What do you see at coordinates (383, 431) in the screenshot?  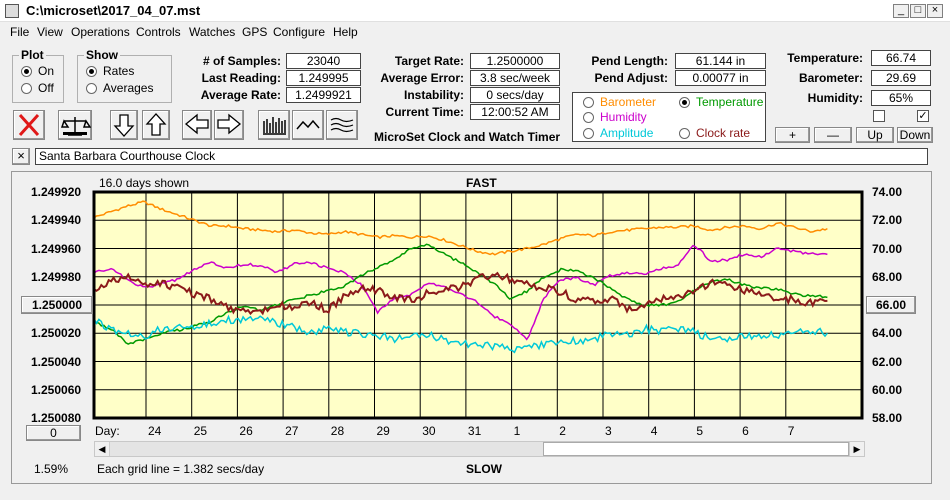 I see `x-tick-label: 29` at bounding box center [383, 431].